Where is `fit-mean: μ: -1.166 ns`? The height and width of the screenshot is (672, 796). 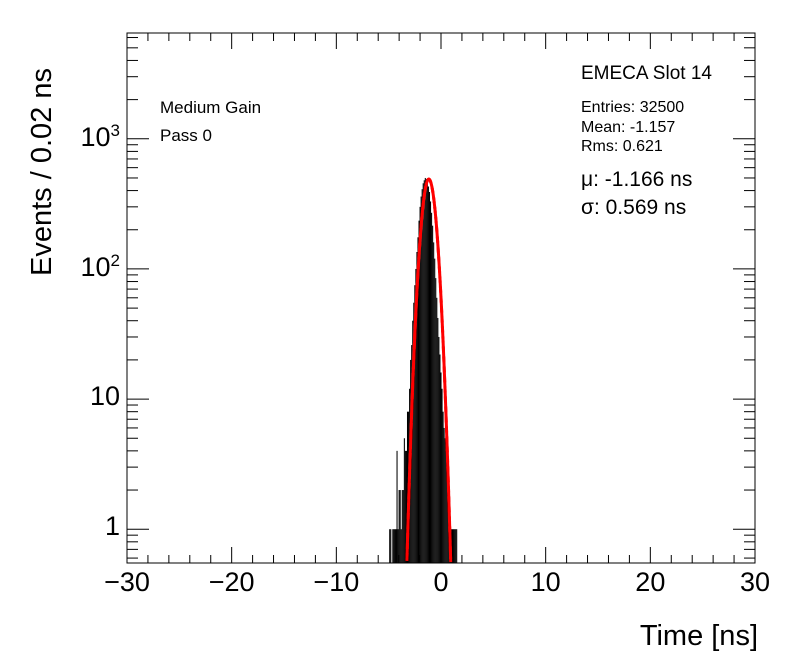
fit-mean: μ: -1.166 ns is located at coordinates (637, 179).